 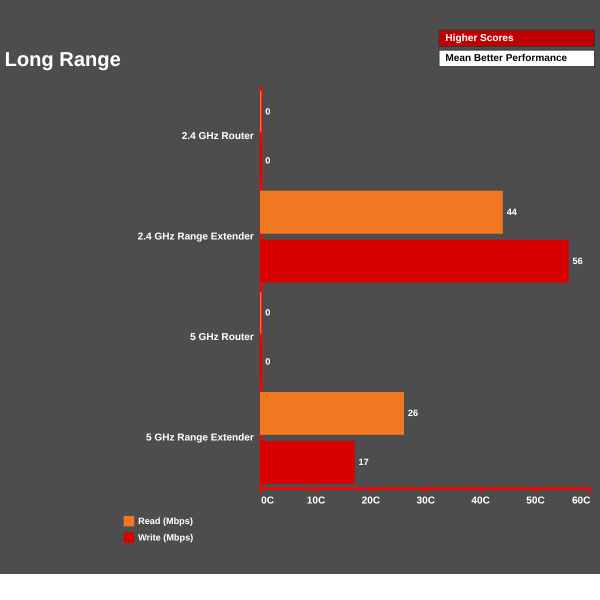 What do you see at coordinates (577, 261) in the screenshot?
I see `data-label: 56` at bounding box center [577, 261].